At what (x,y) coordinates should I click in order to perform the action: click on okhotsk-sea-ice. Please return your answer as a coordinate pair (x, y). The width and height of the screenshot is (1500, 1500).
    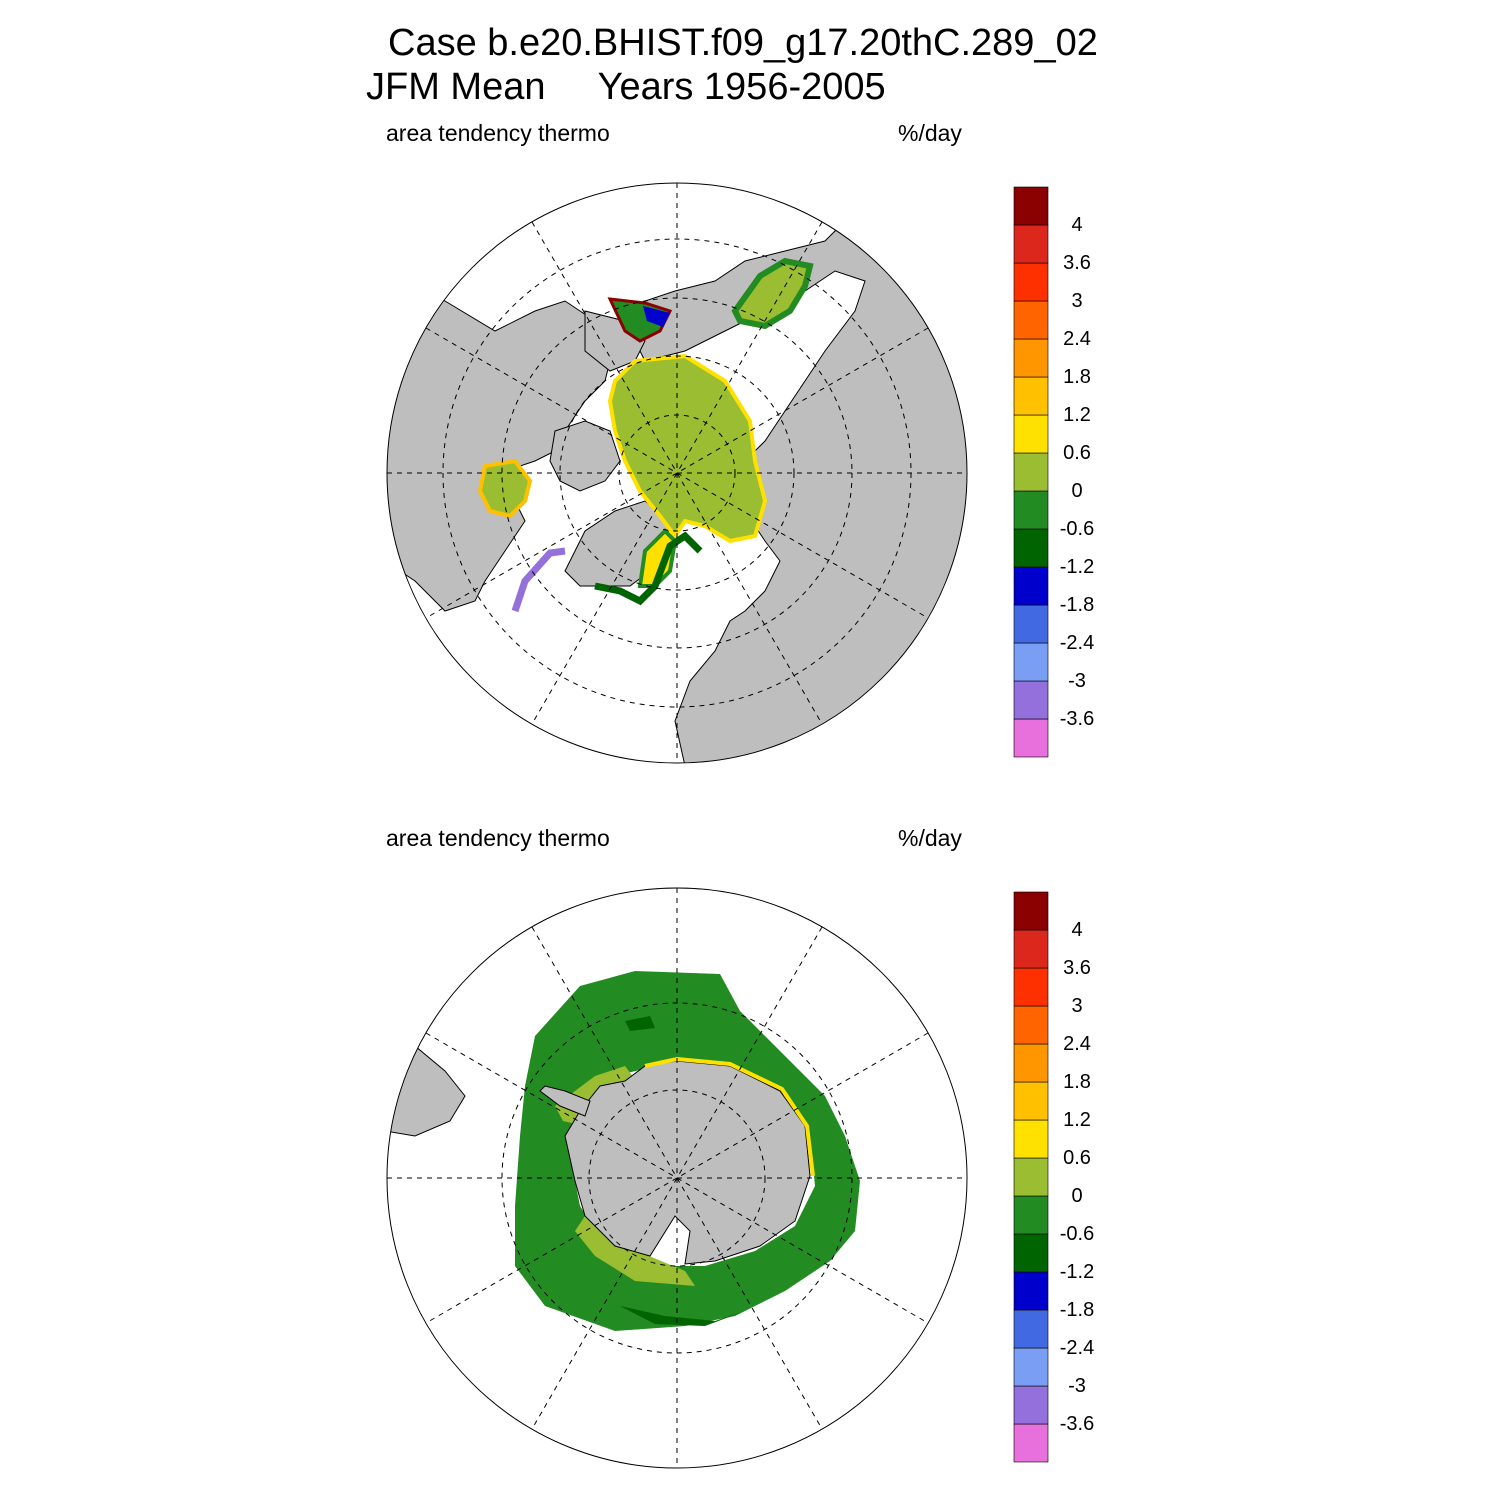
    Looking at the image, I should click on (772, 293).